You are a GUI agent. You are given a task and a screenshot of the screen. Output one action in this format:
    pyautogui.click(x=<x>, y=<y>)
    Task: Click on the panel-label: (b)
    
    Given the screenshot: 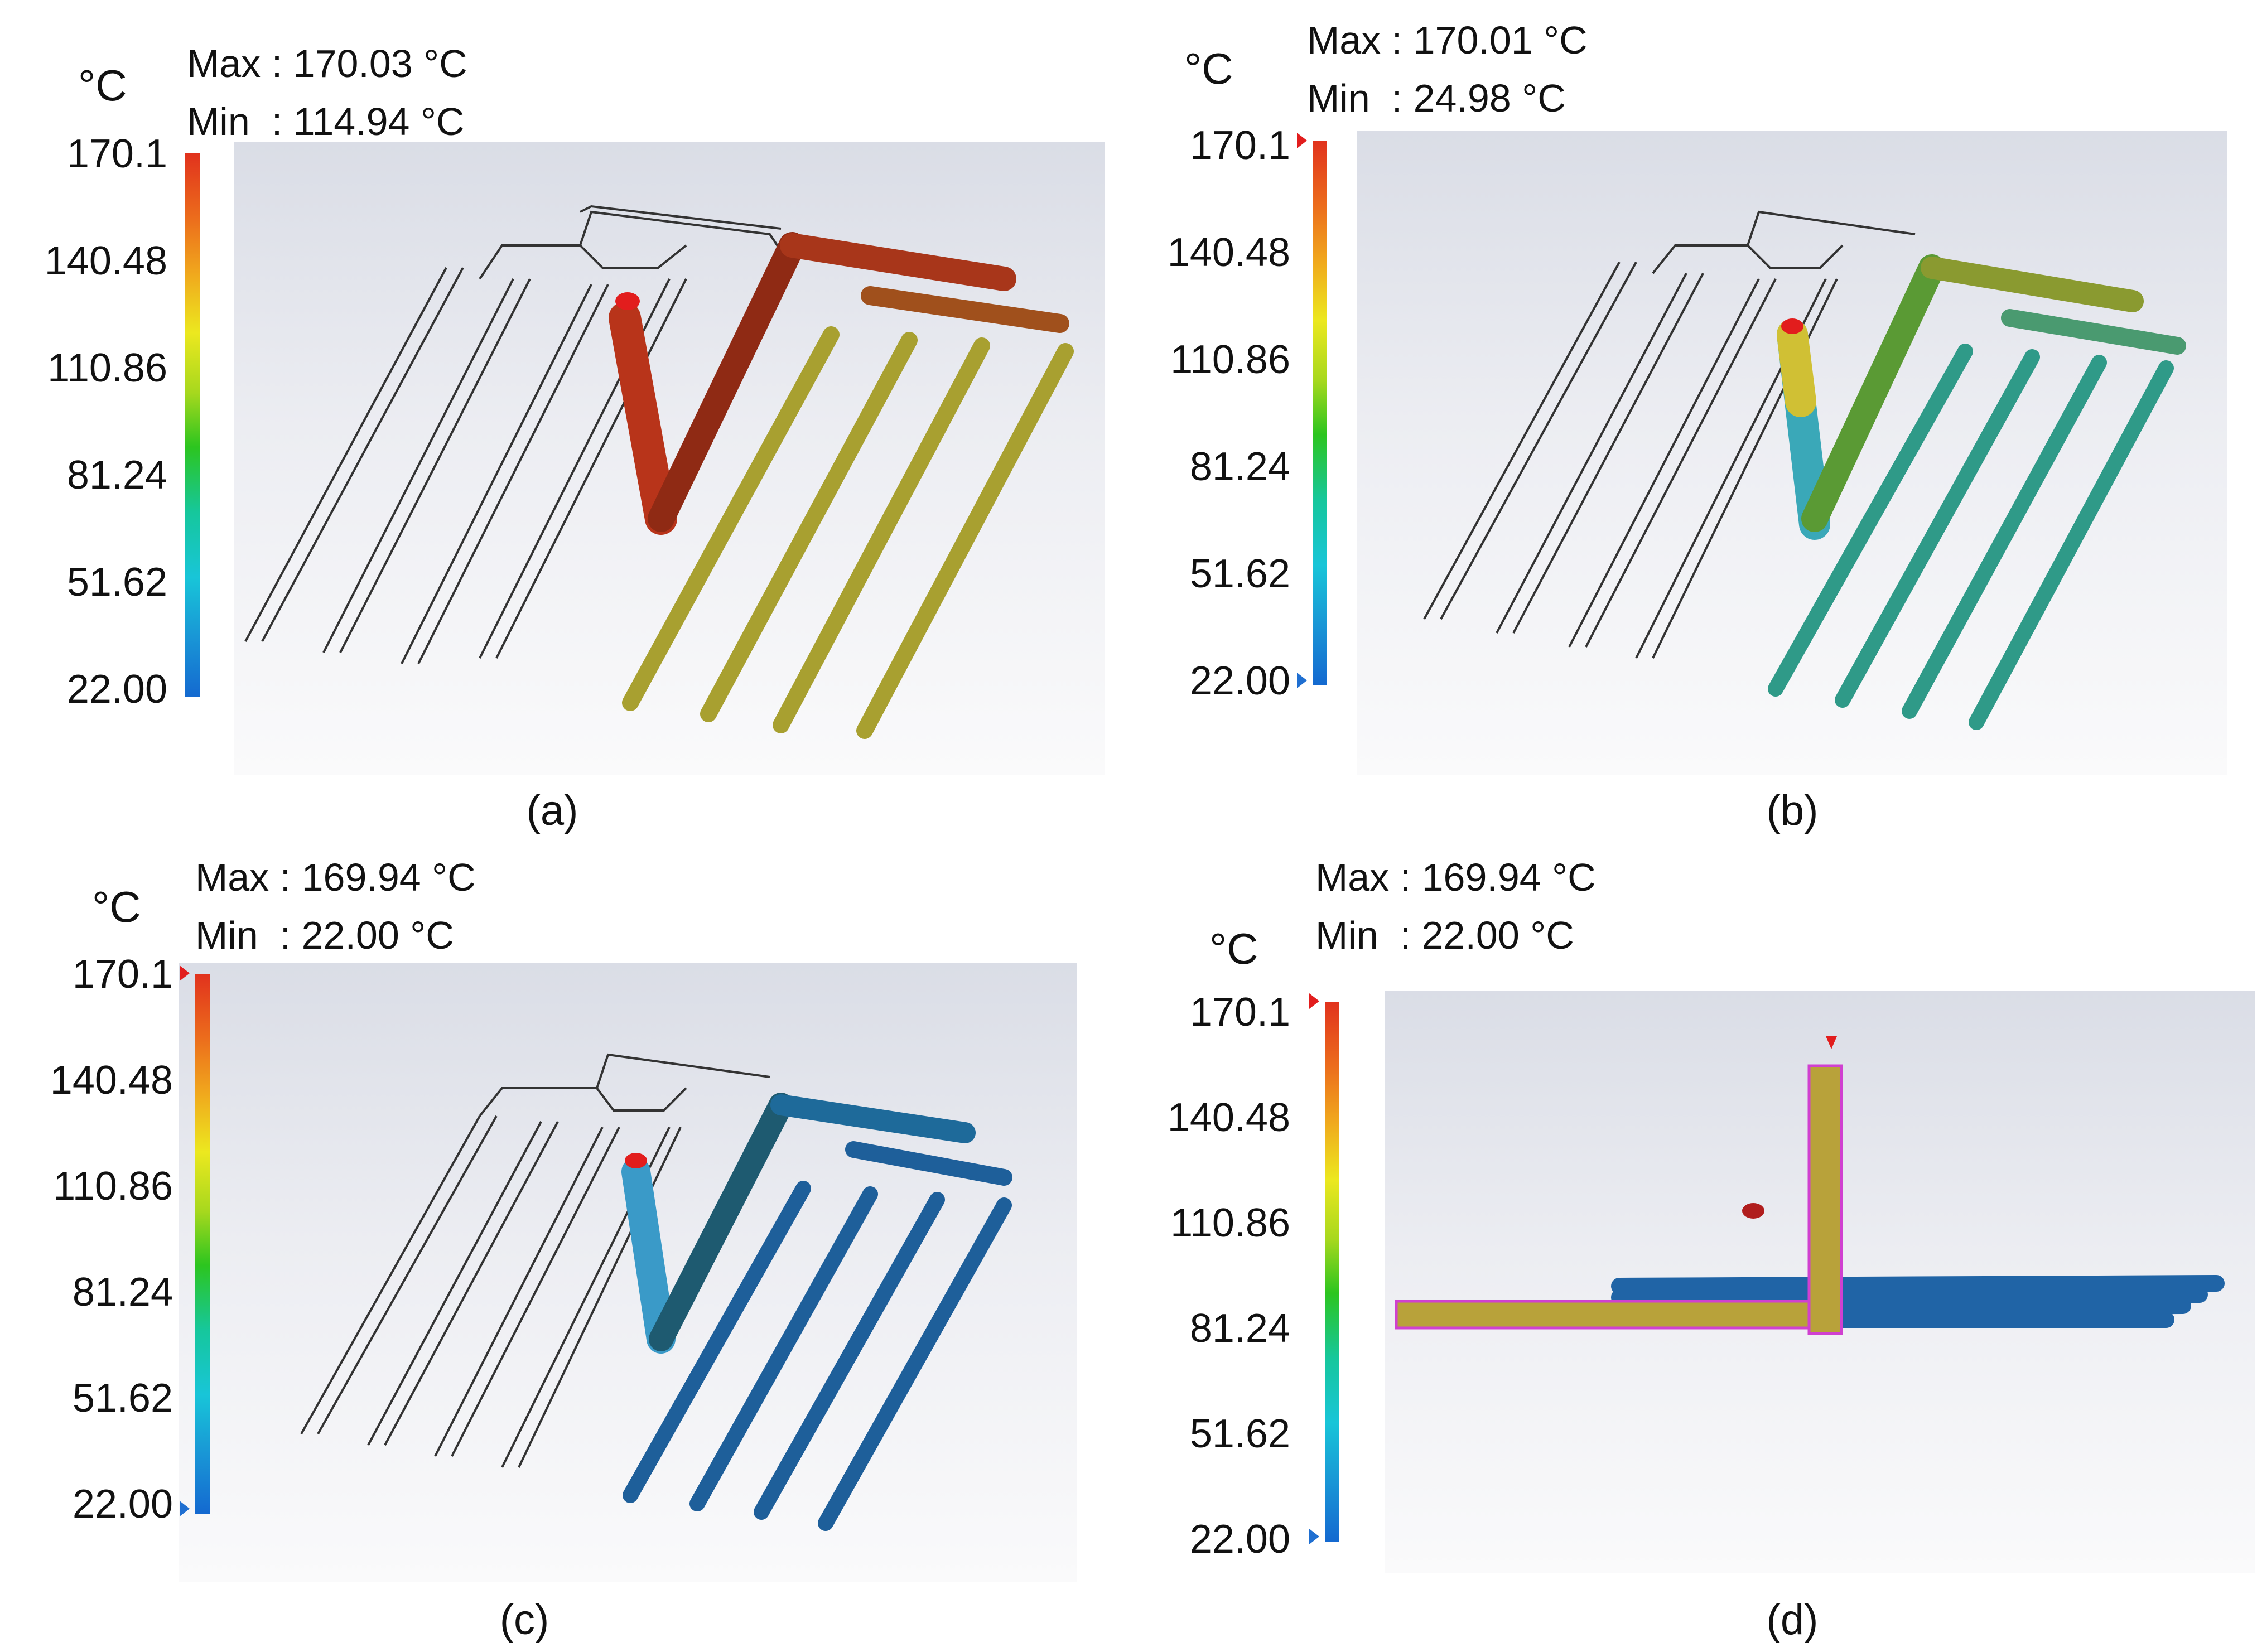 What is the action you would take?
    pyautogui.click(x=1793, y=811)
    